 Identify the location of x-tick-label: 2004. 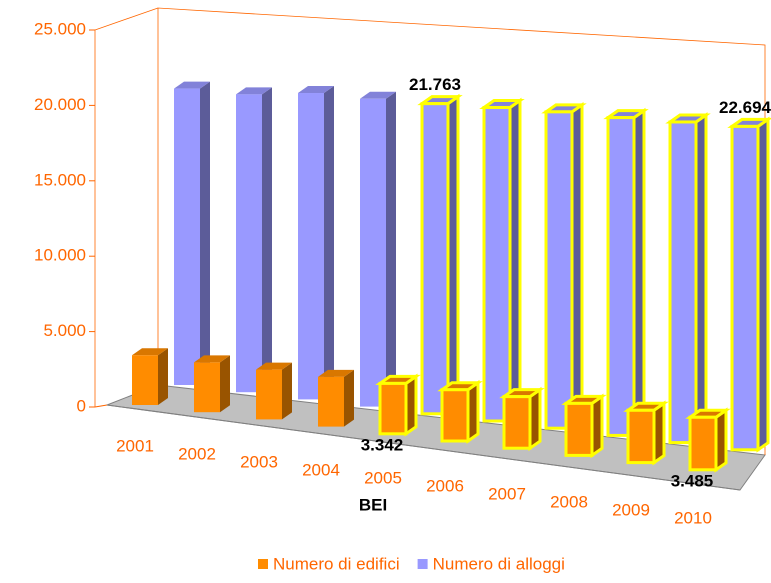
(321, 469).